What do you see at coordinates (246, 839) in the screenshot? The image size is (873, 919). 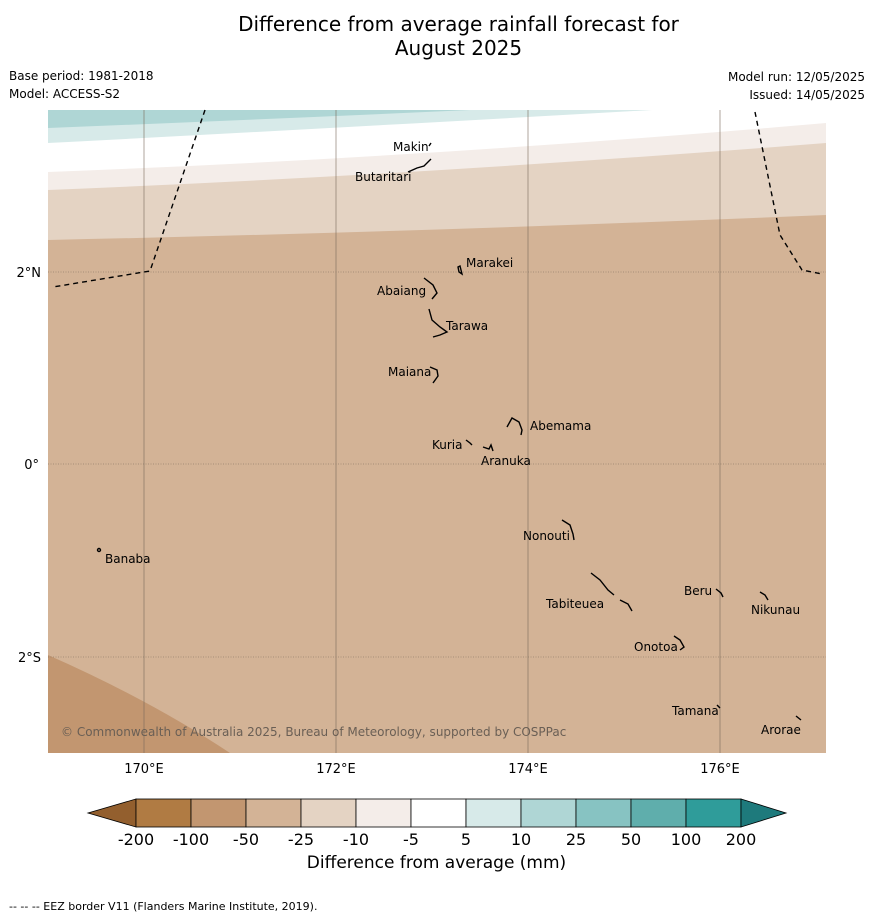 I see `colorbar-tick-label: -50` at bounding box center [246, 839].